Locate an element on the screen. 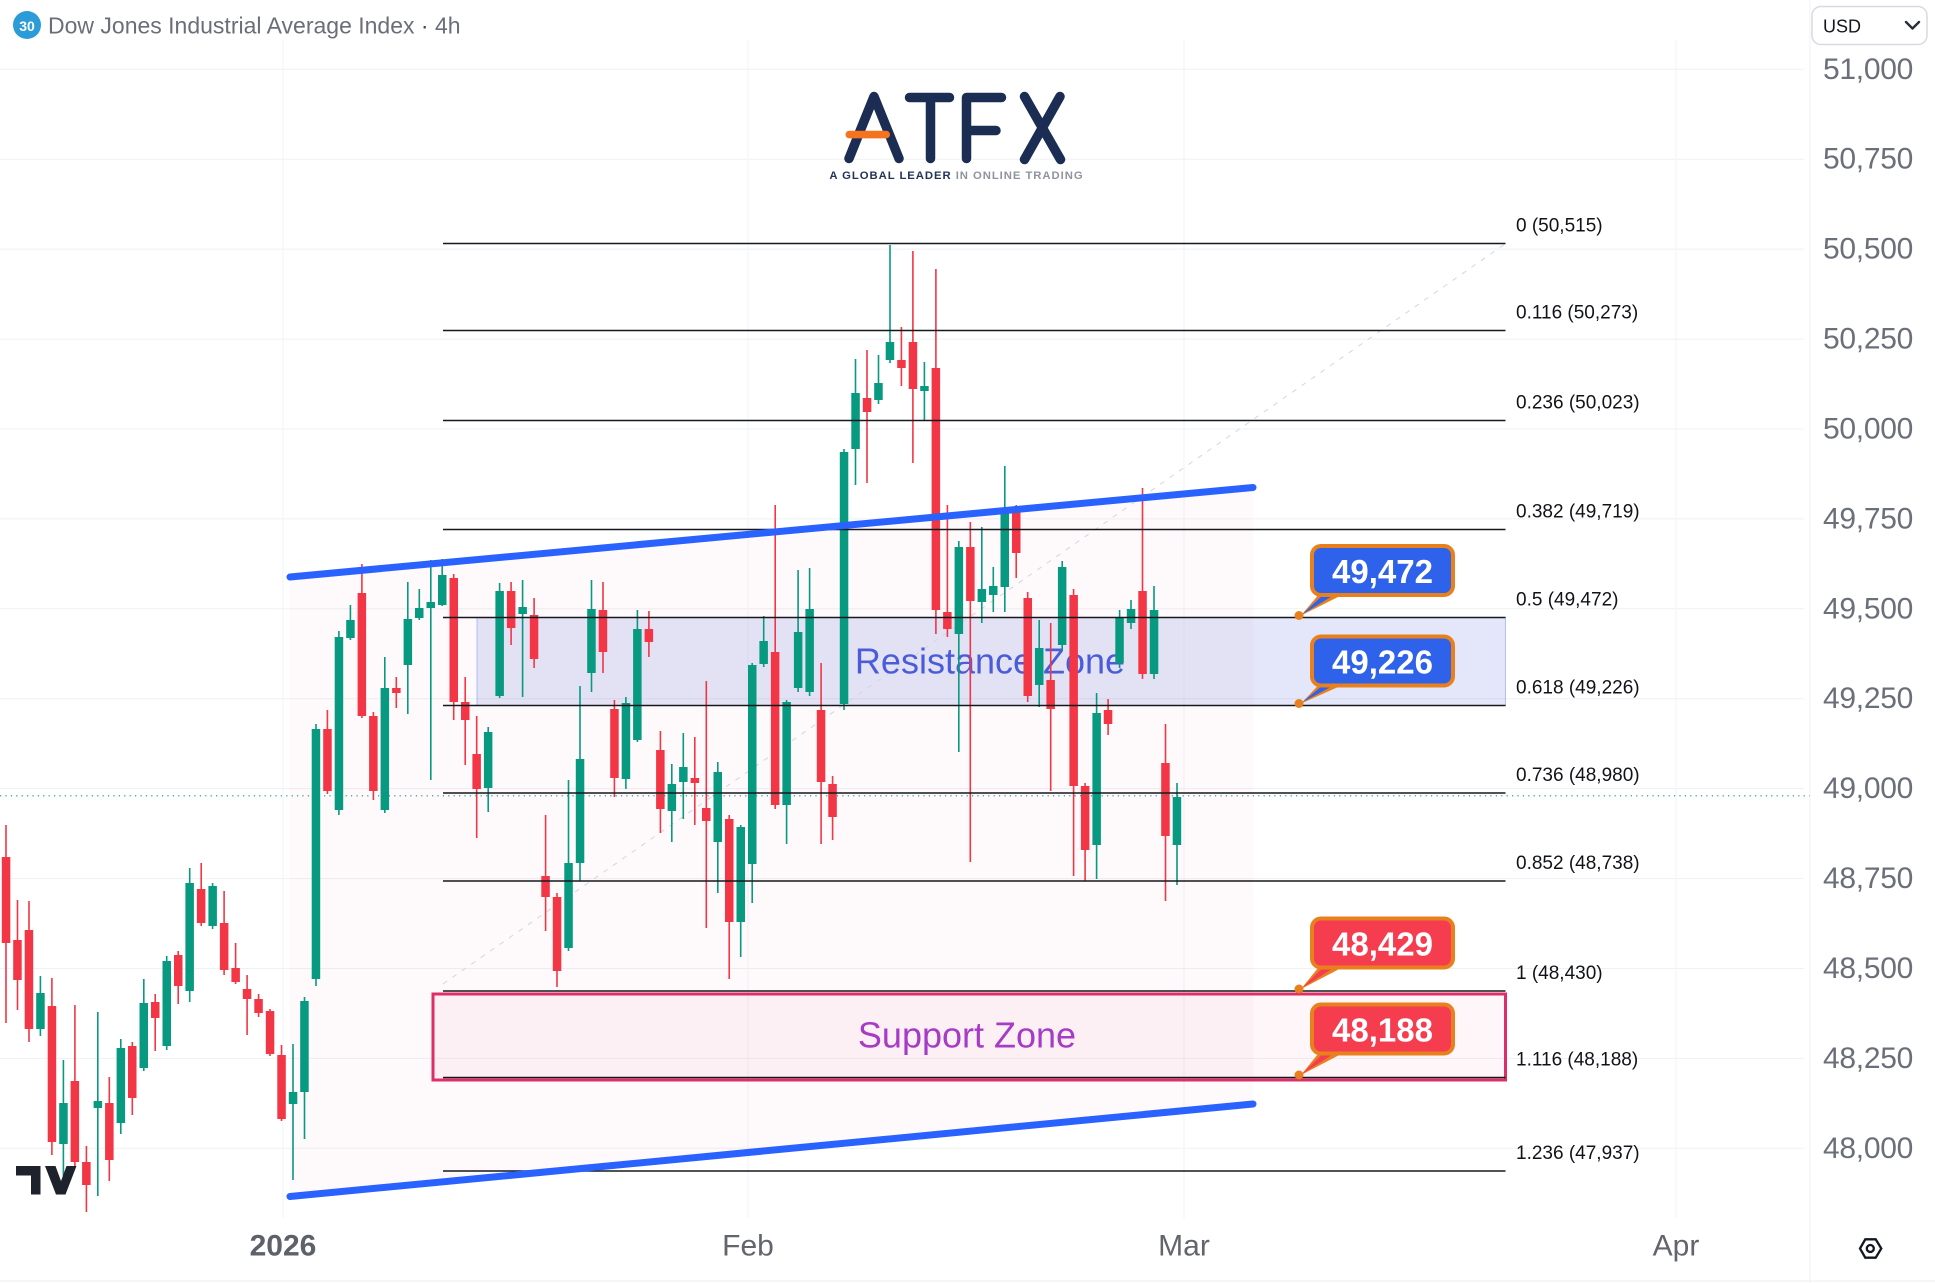  svg-text: 48,250 is located at coordinates (1868, 1058).